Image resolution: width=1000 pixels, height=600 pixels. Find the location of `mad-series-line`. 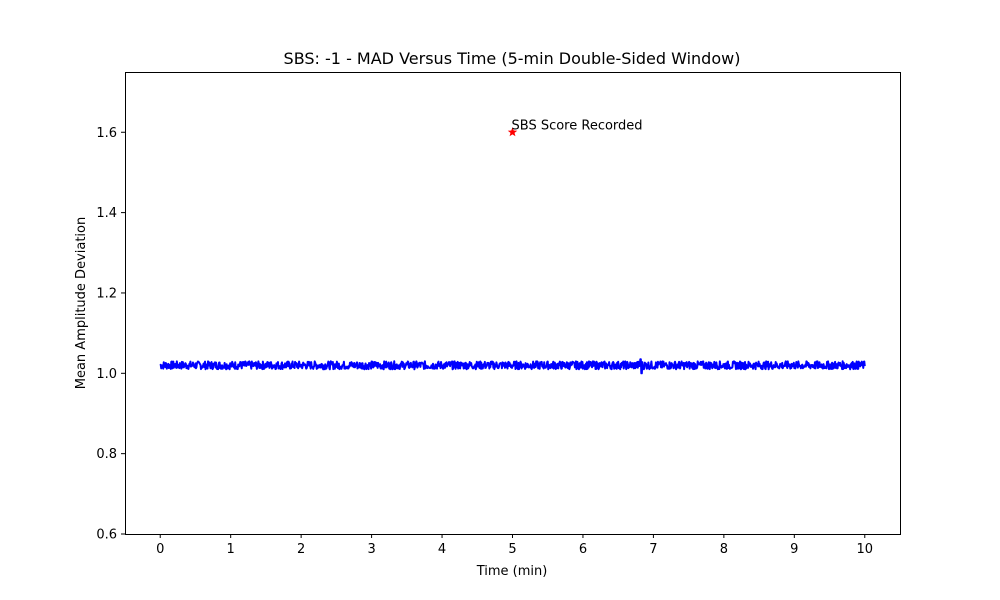

mad-series-line is located at coordinates (512, 366).